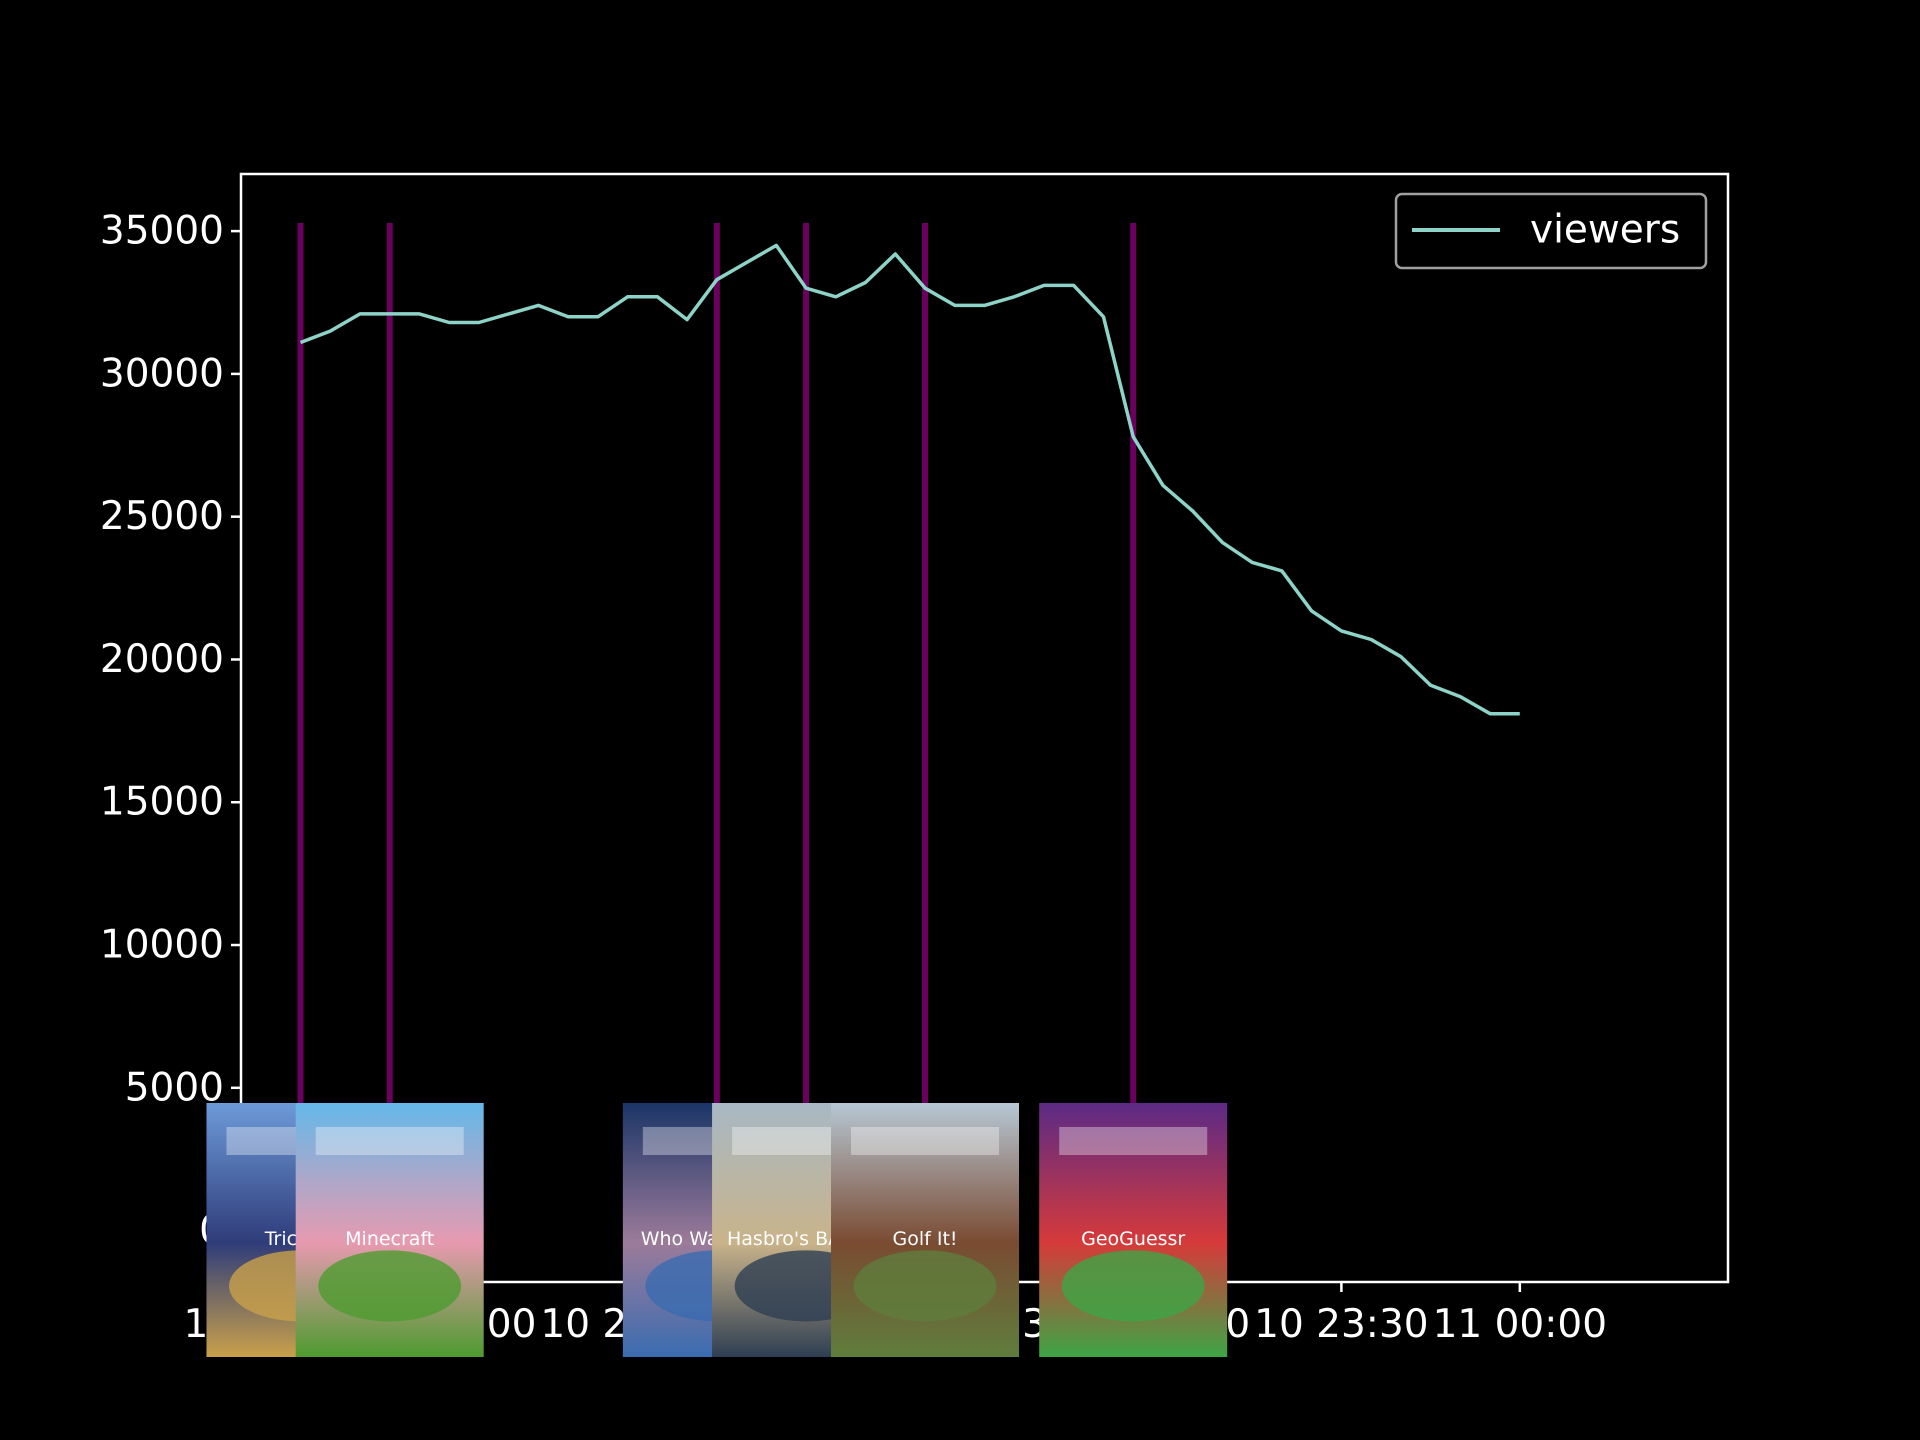 Image resolution: width=1920 pixels, height=1440 pixels. I want to click on legend: viewers, so click(1551, 231).